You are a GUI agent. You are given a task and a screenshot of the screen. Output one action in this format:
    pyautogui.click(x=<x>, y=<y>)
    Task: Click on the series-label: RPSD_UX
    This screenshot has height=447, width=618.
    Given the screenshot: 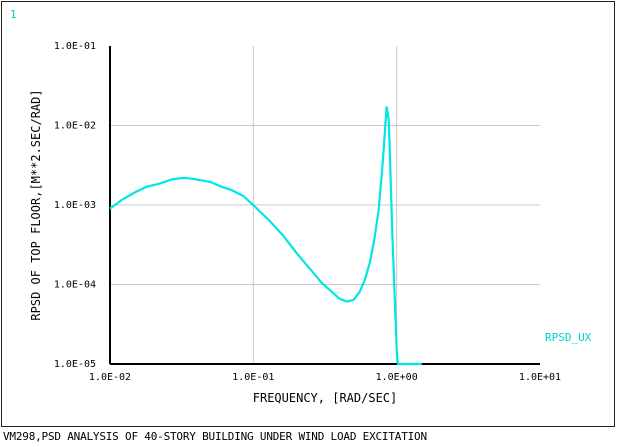 What is the action you would take?
    pyautogui.click(x=568, y=337)
    